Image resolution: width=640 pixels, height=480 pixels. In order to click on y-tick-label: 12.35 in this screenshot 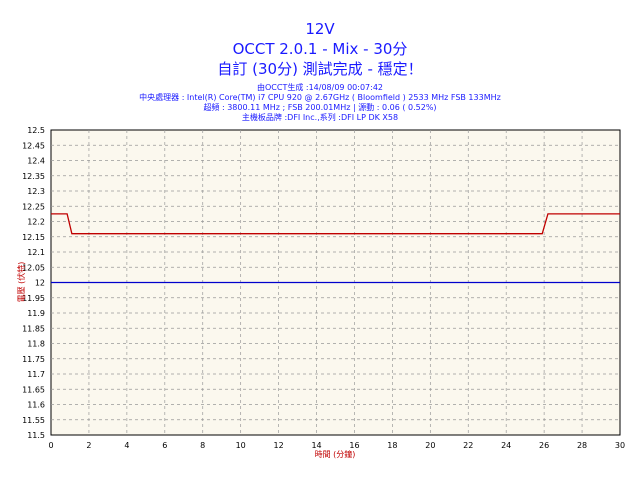, I will do `click(33, 176)`.